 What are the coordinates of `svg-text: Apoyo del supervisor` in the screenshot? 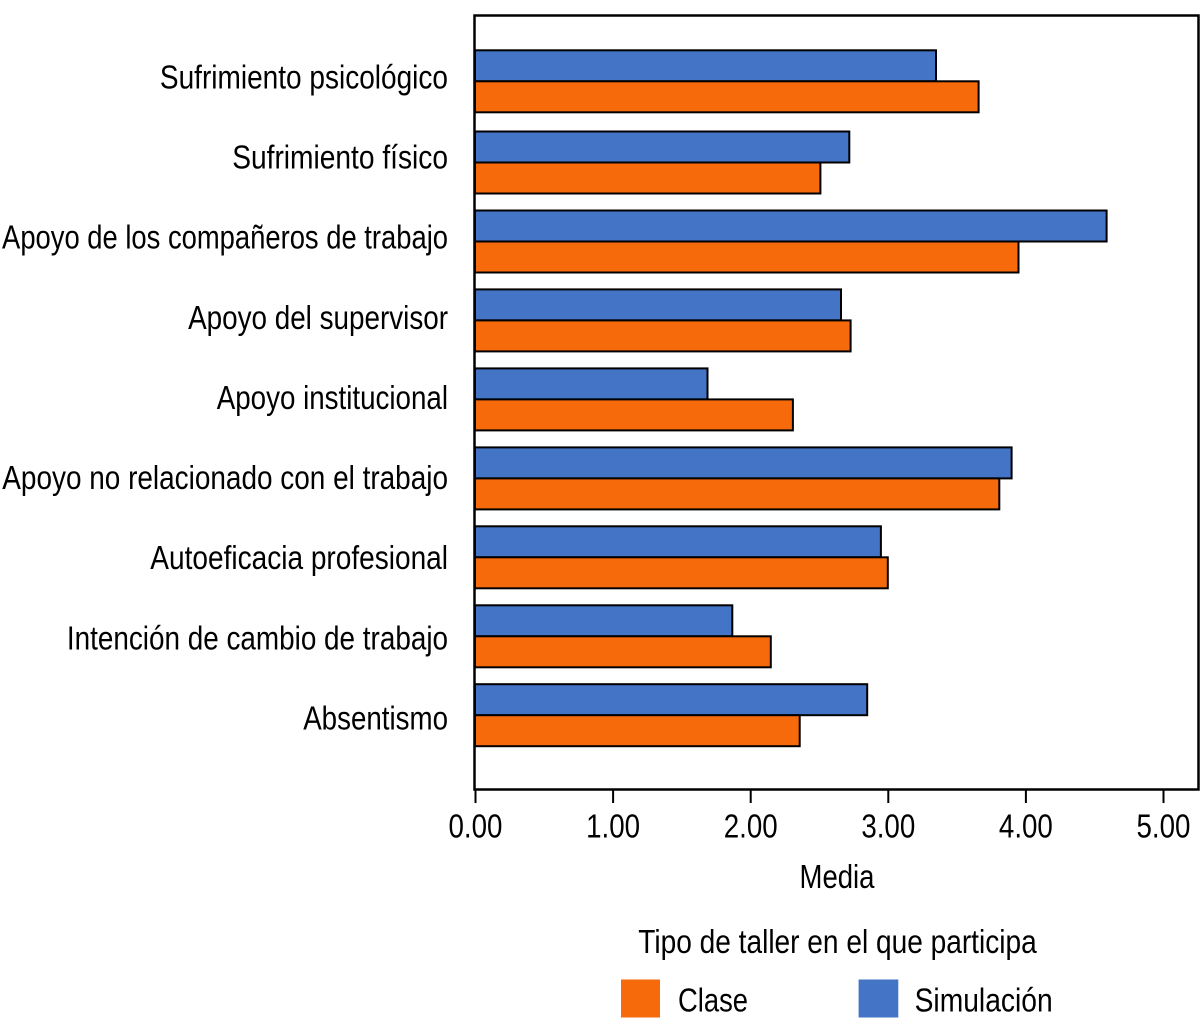 It's located at (318, 318).